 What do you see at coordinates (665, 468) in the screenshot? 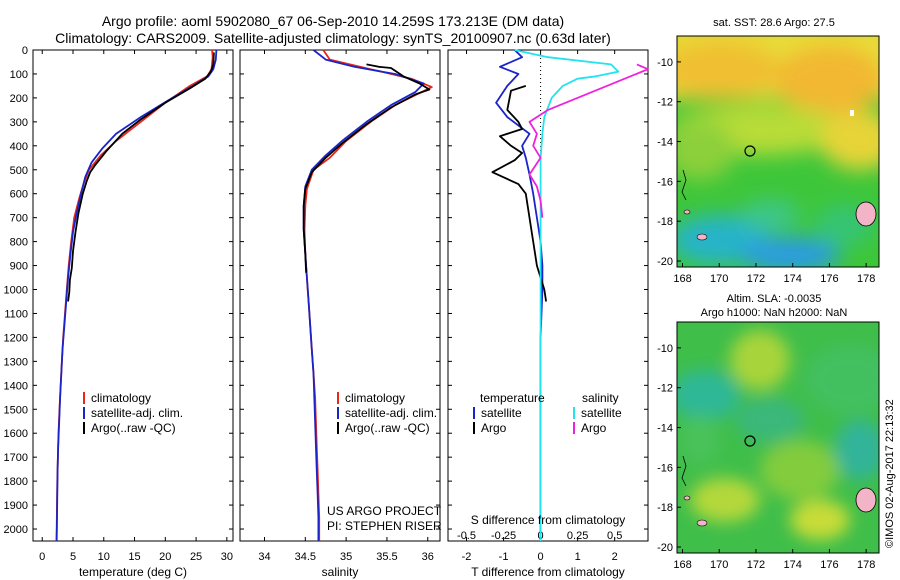
I see `lat-tick-label: -16` at bounding box center [665, 468].